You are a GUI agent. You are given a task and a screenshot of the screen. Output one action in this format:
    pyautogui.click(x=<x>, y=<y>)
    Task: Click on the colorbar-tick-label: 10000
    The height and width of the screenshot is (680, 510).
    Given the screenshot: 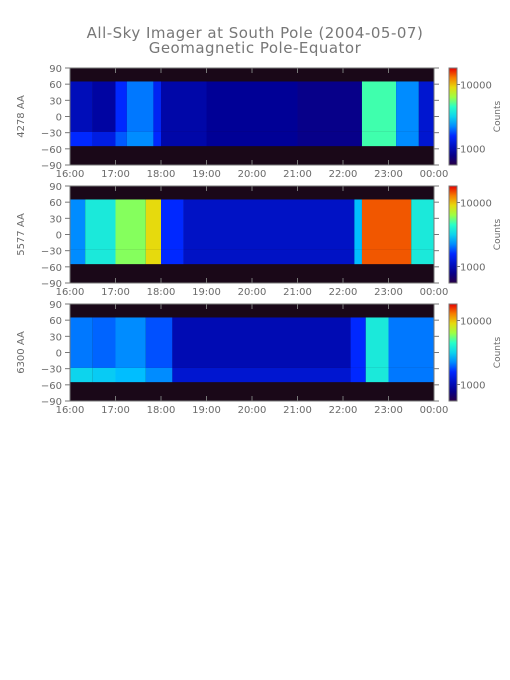 What is the action you would take?
    pyautogui.click(x=476, y=203)
    